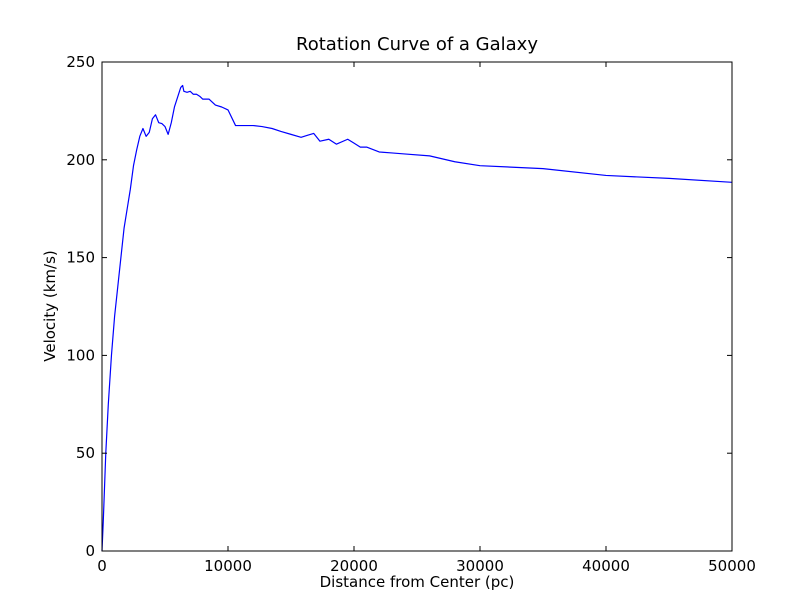  Describe the element at coordinates (80, 160) in the screenshot. I see `y-tick-label: 200` at that location.